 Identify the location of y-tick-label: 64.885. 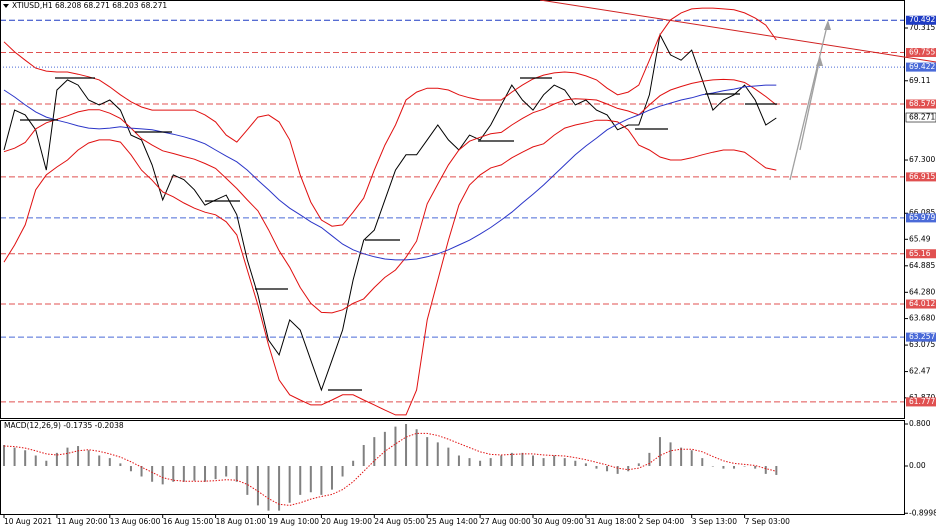
(922, 265).